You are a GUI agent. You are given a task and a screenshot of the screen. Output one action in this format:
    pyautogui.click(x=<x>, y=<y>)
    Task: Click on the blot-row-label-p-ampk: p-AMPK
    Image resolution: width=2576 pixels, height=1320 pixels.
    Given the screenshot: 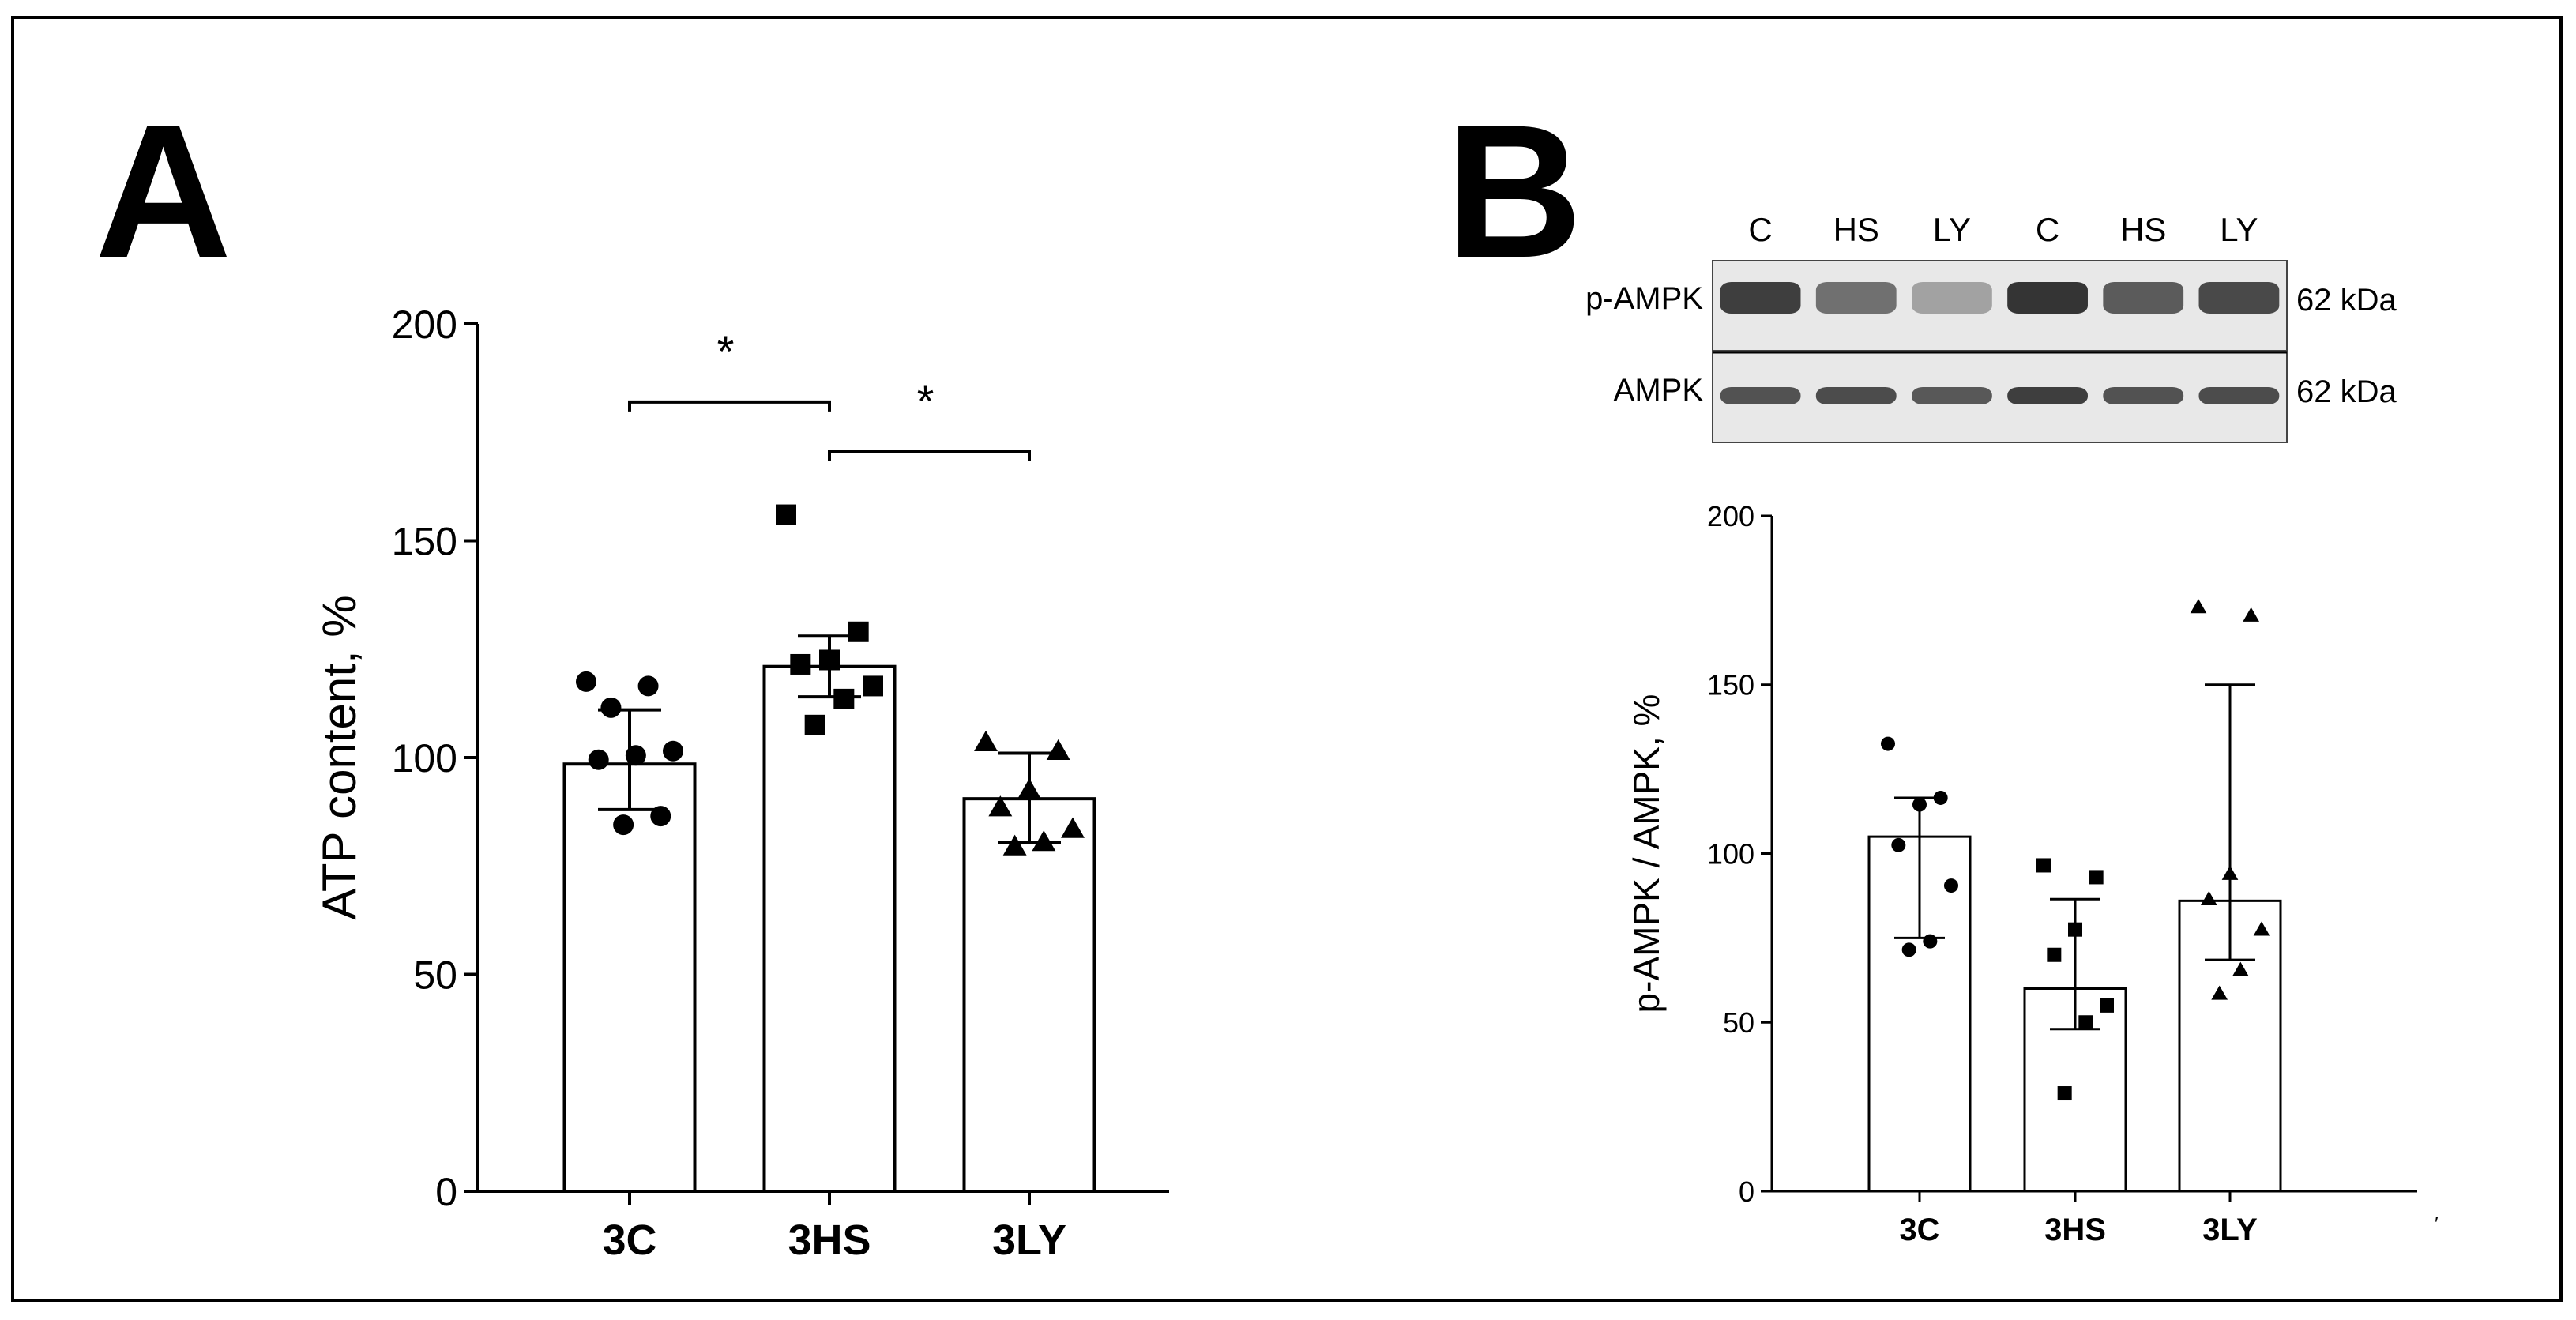 What is the action you would take?
    pyautogui.click(x=1644, y=298)
    